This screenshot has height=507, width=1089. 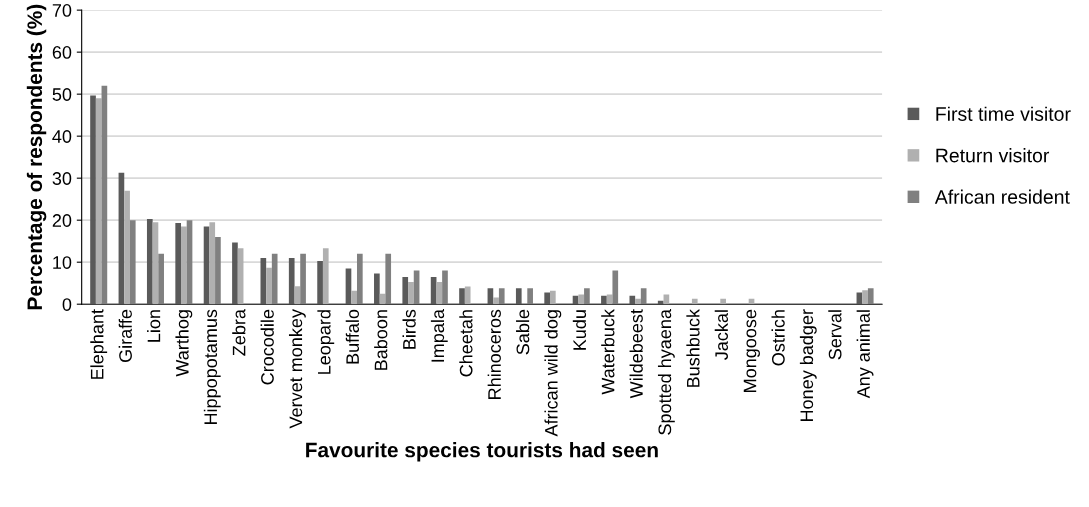 I want to click on x-tick-label: Elephant, so click(x=99, y=344).